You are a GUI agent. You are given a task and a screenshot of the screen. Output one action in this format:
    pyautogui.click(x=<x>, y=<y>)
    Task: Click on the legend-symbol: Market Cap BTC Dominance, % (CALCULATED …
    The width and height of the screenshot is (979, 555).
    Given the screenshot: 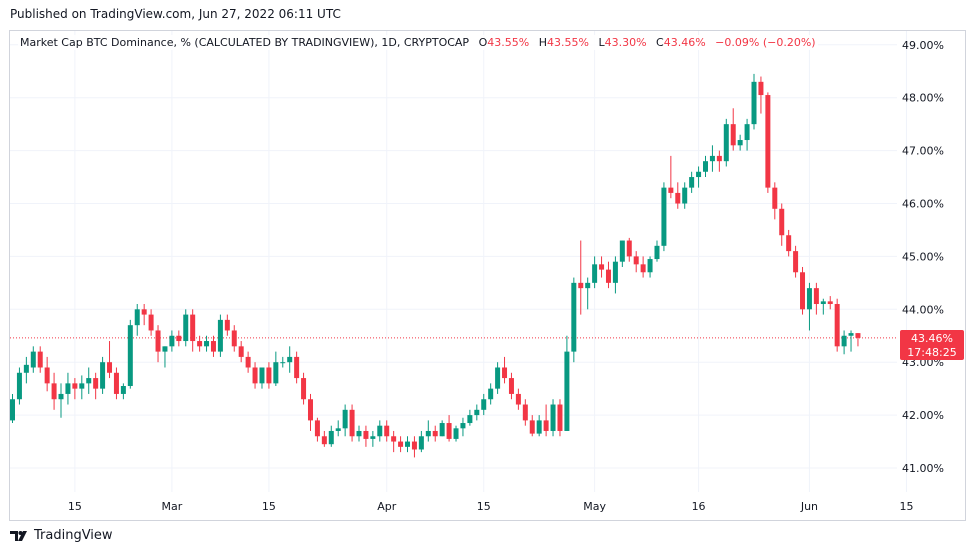 What is the action you would take?
    pyautogui.click(x=245, y=42)
    